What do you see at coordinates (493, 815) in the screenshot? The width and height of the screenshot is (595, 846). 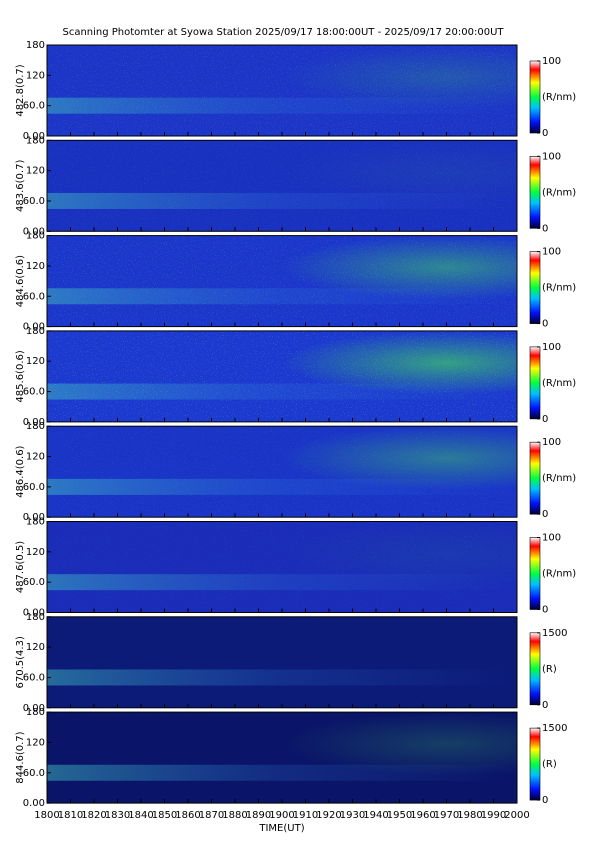 I see `x-tick-label: 1990` at bounding box center [493, 815].